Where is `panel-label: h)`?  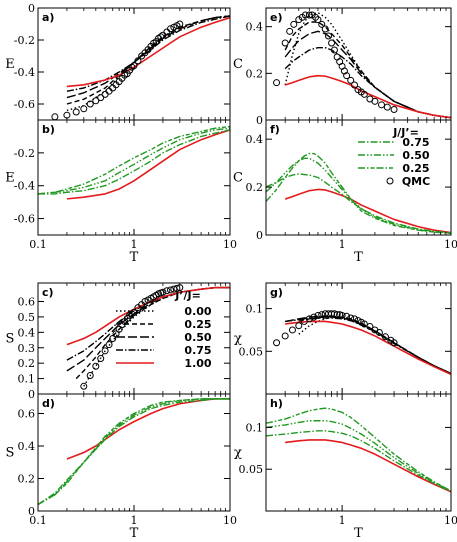
panel-label: h) is located at coordinates (276, 403).